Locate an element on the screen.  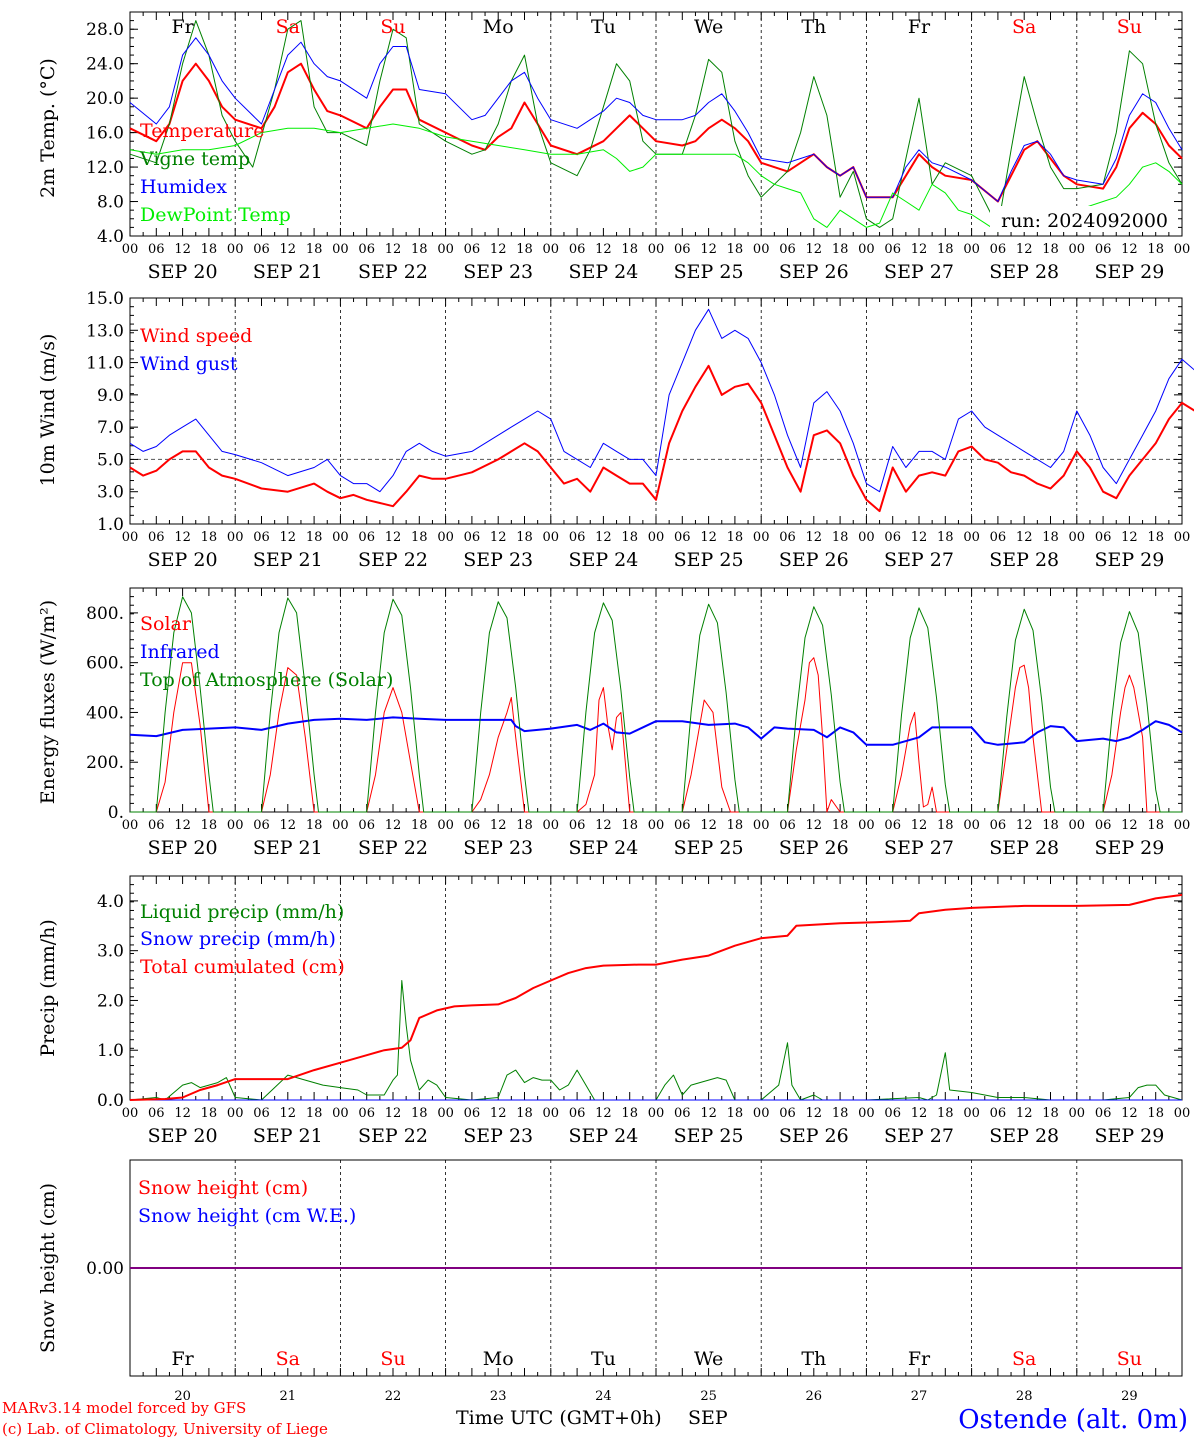
plot-frame is located at coordinates (656, 124).